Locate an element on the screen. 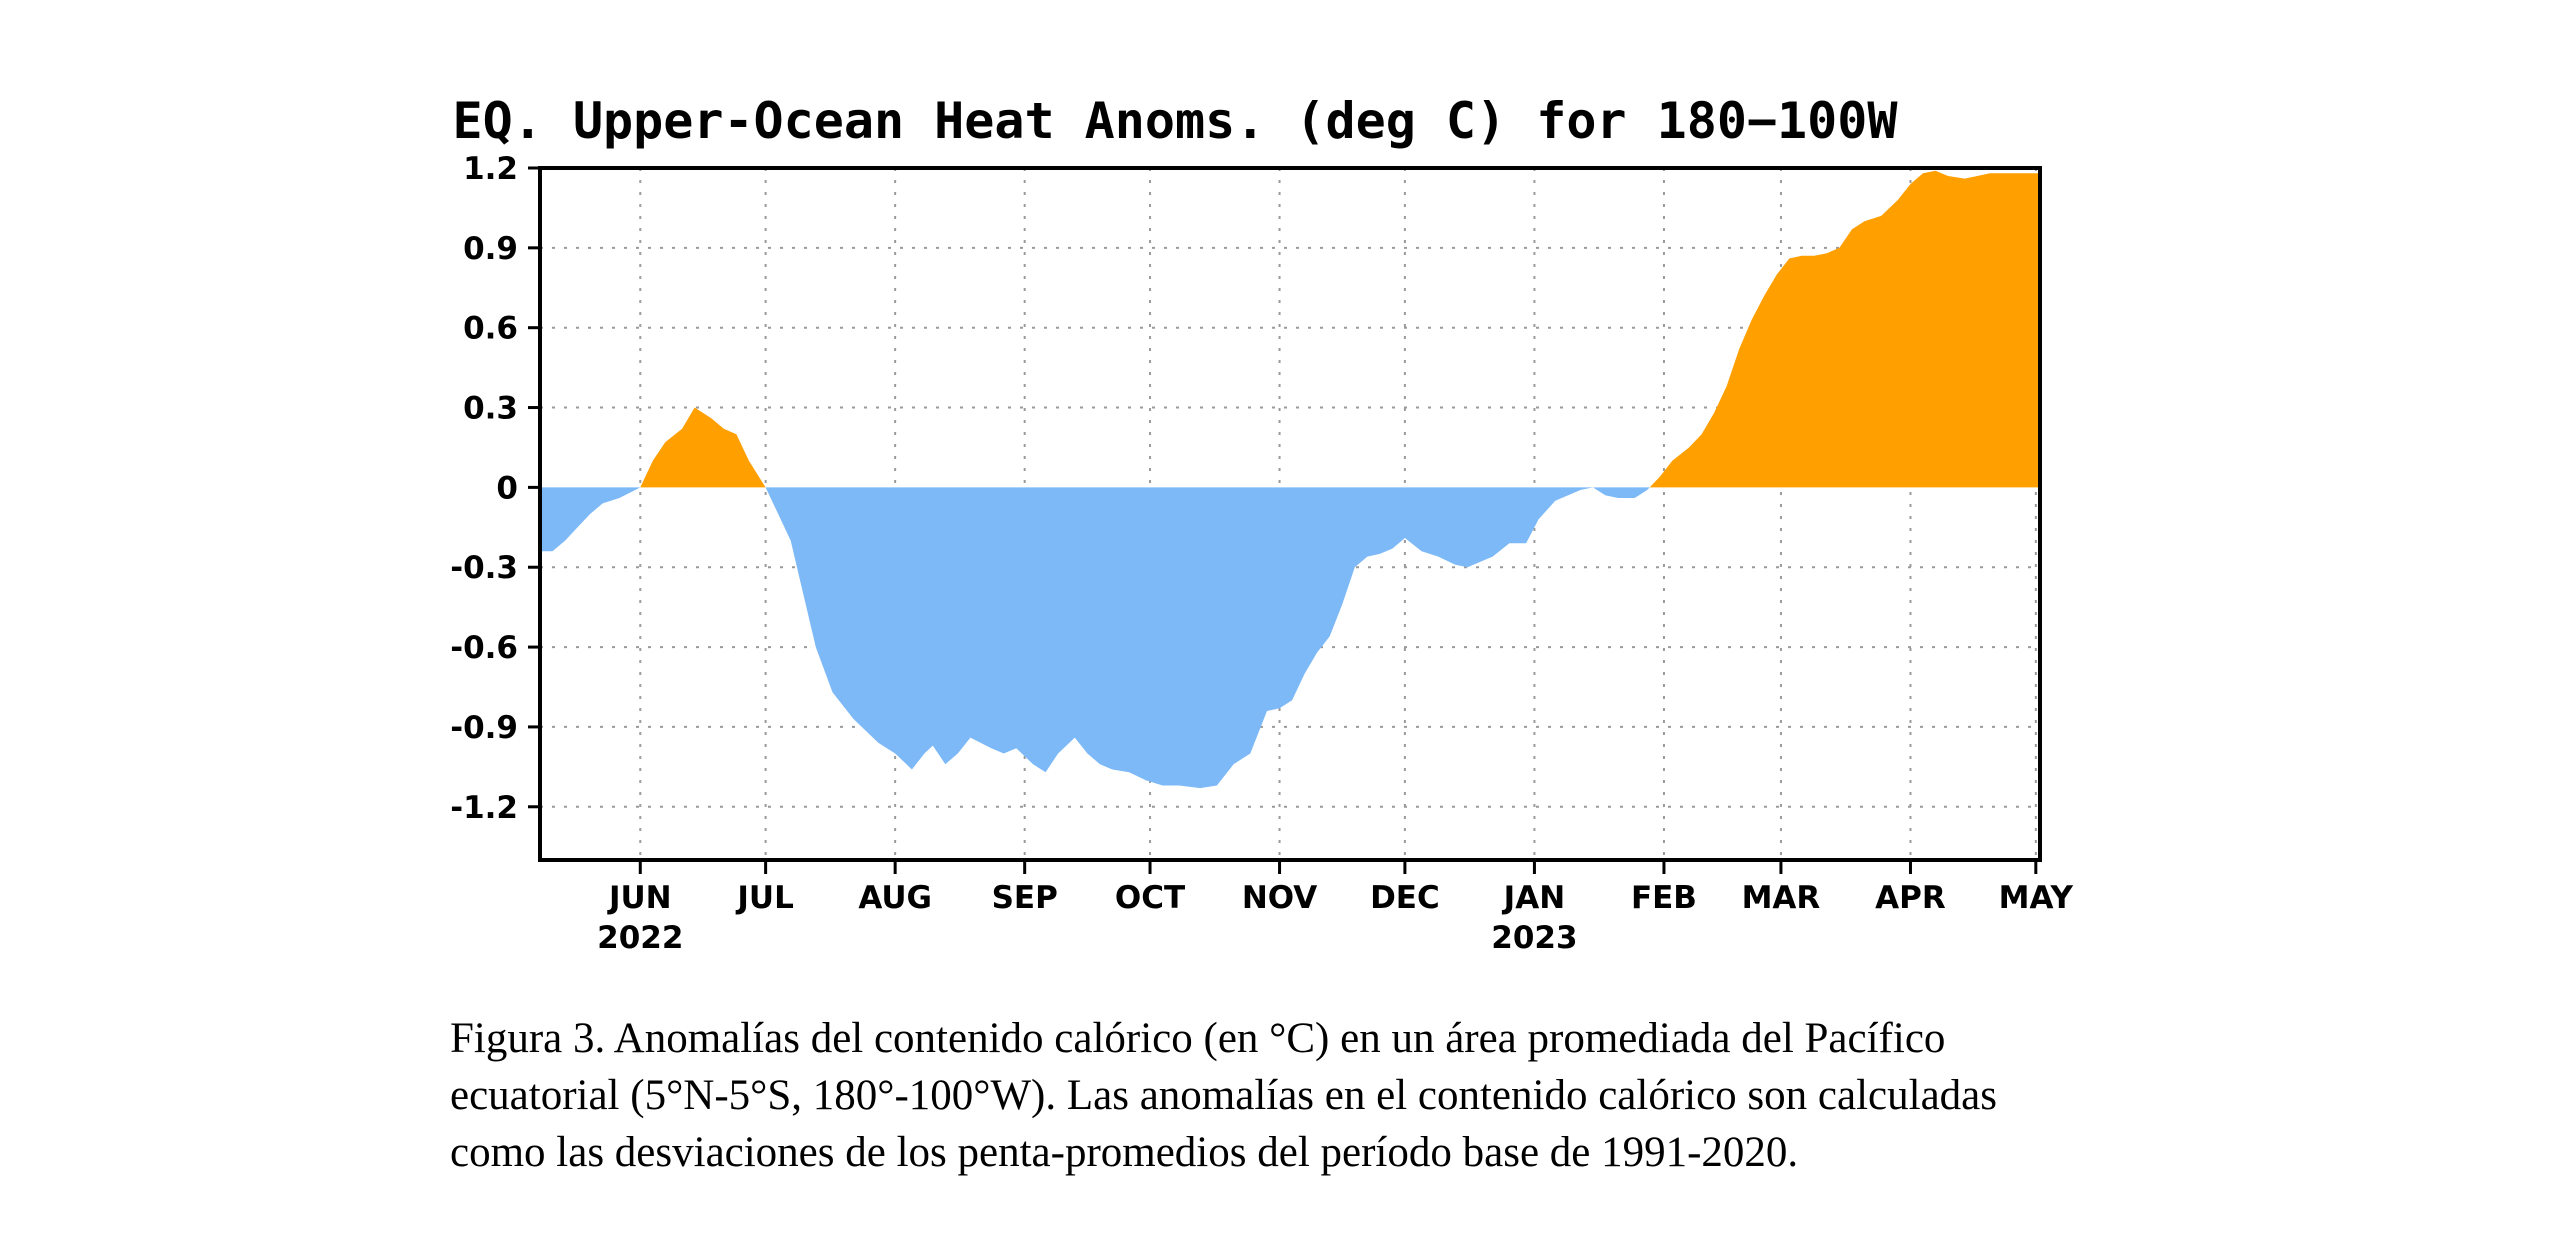 The width and height of the screenshot is (2550, 1237). x-tick-label: MAY is located at coordinates (2036, 898).